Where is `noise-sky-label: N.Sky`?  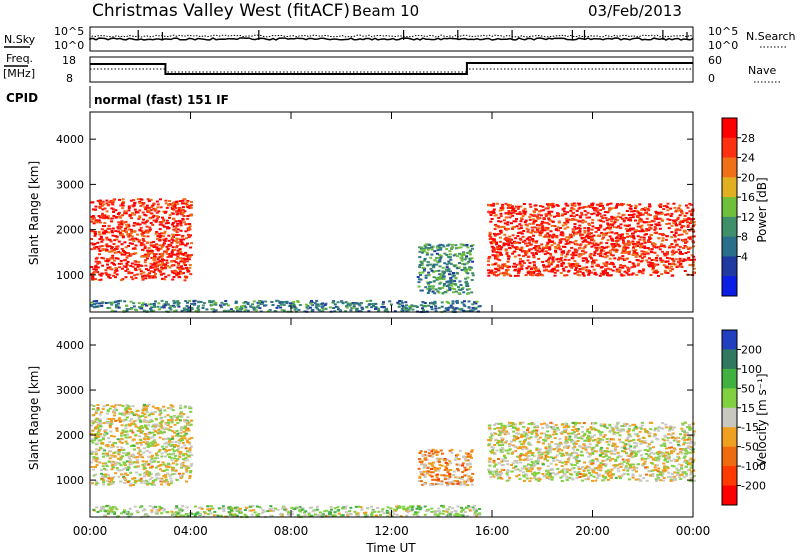 noise-sky-label: N.Sky is located at coordinates (20, 39).